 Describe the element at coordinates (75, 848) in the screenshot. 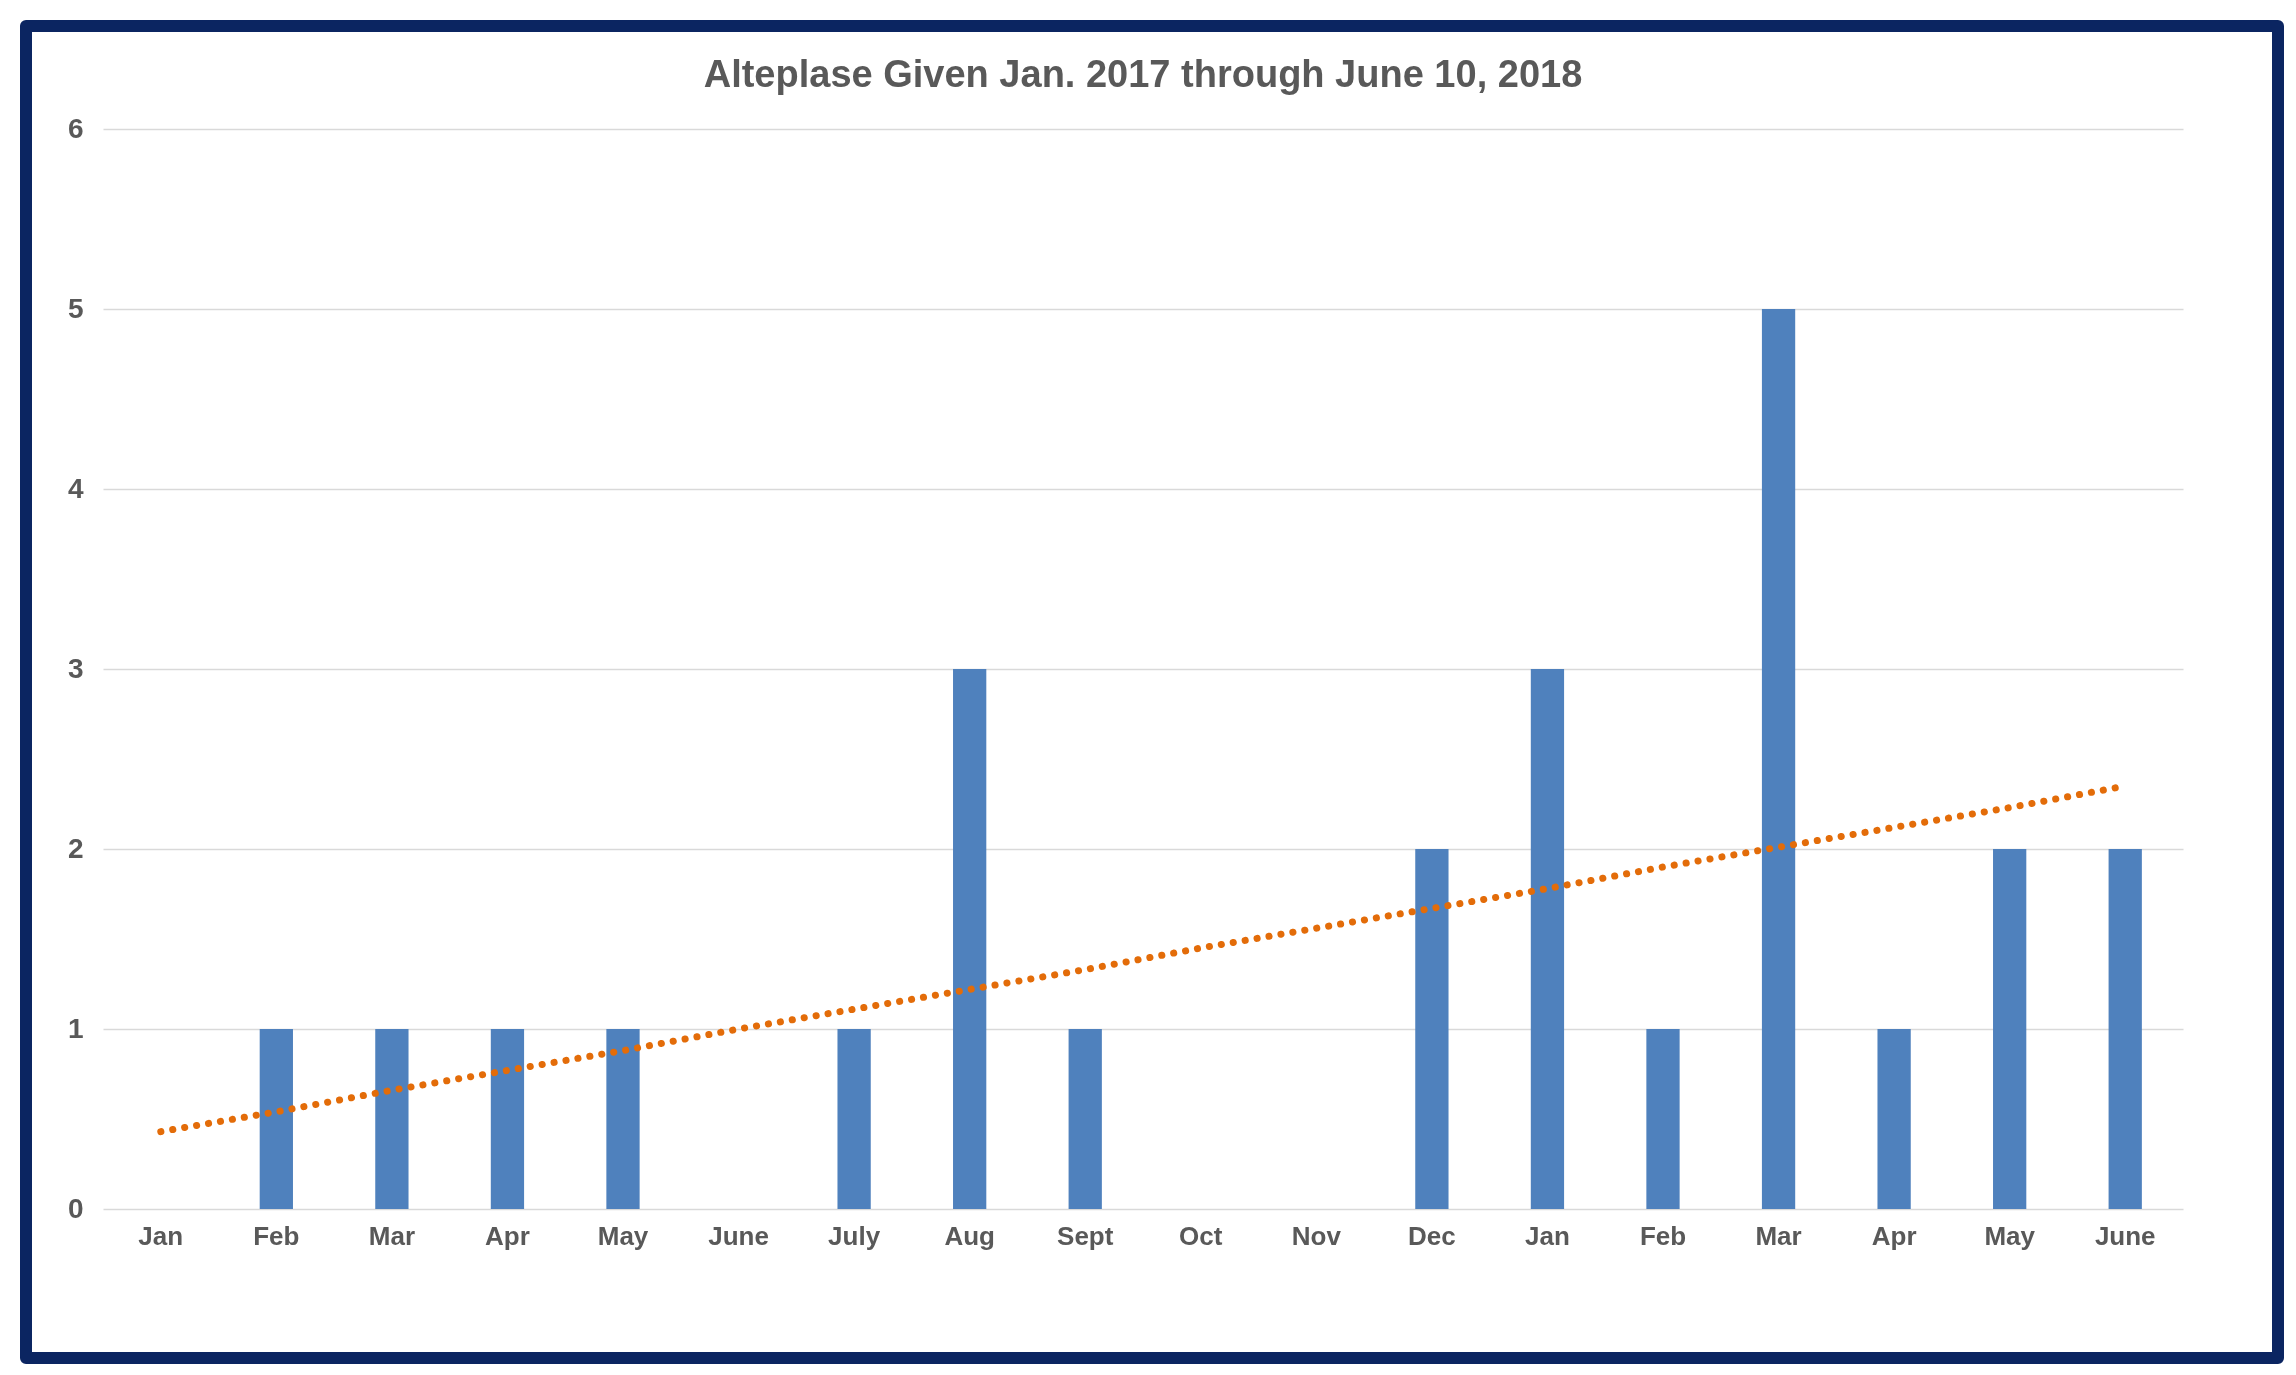

I see `y-tick-label: 2` at that location.